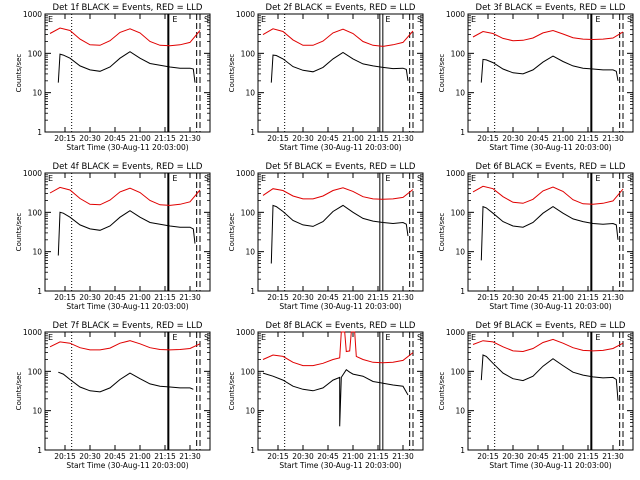 The image size is (640, 480). What do you see at coordinates (551, 167) in the screenshot?
I see `chart-title: Det 6f BLACK = Events, RED = LLD` at bounding box center [551, 167].